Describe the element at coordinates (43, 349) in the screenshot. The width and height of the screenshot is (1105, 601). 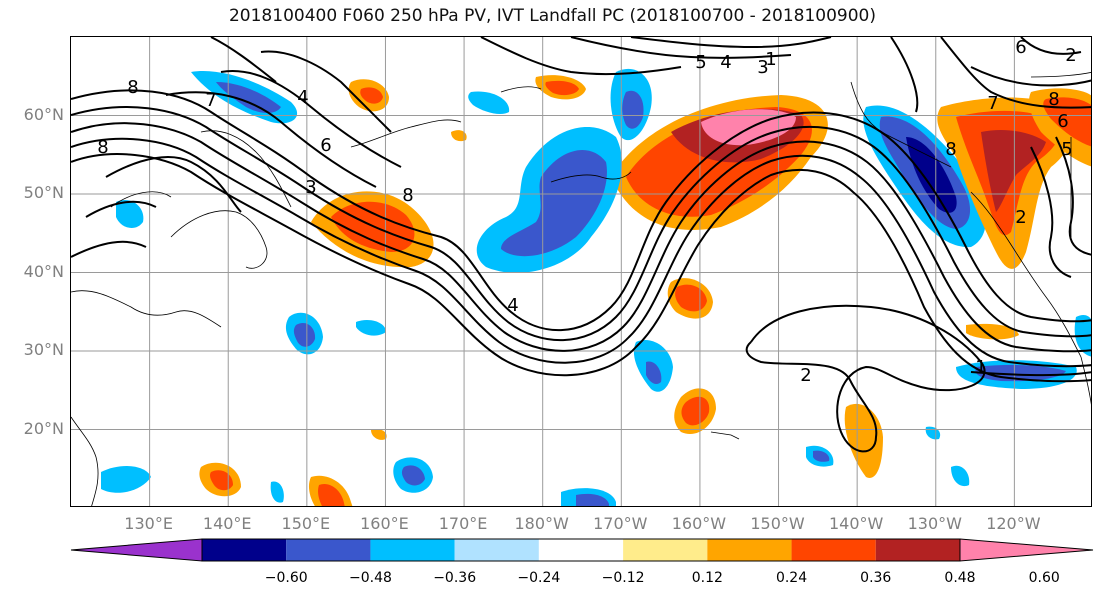
I see `latitude-label: 30°N` at that location.